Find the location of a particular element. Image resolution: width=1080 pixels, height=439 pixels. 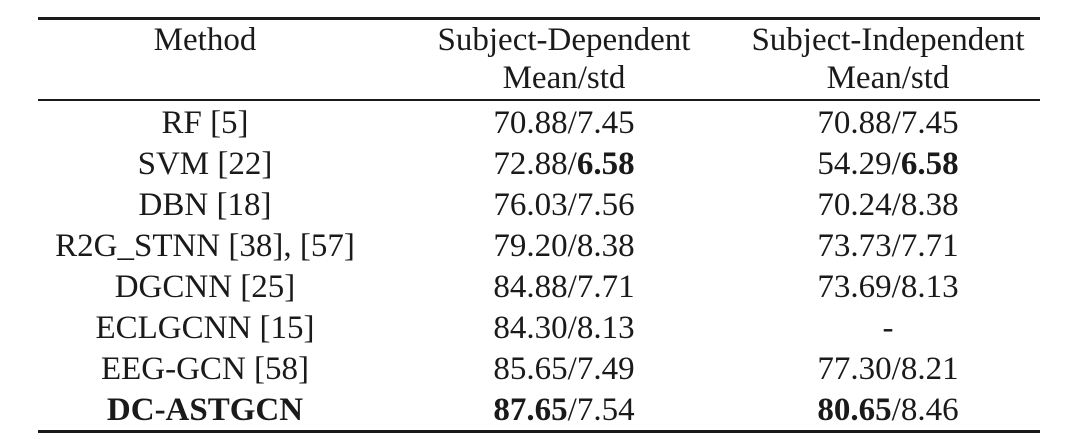

row-method-eeg-gcn: EEG-GCN [58] is located at coordinates (205, 369).